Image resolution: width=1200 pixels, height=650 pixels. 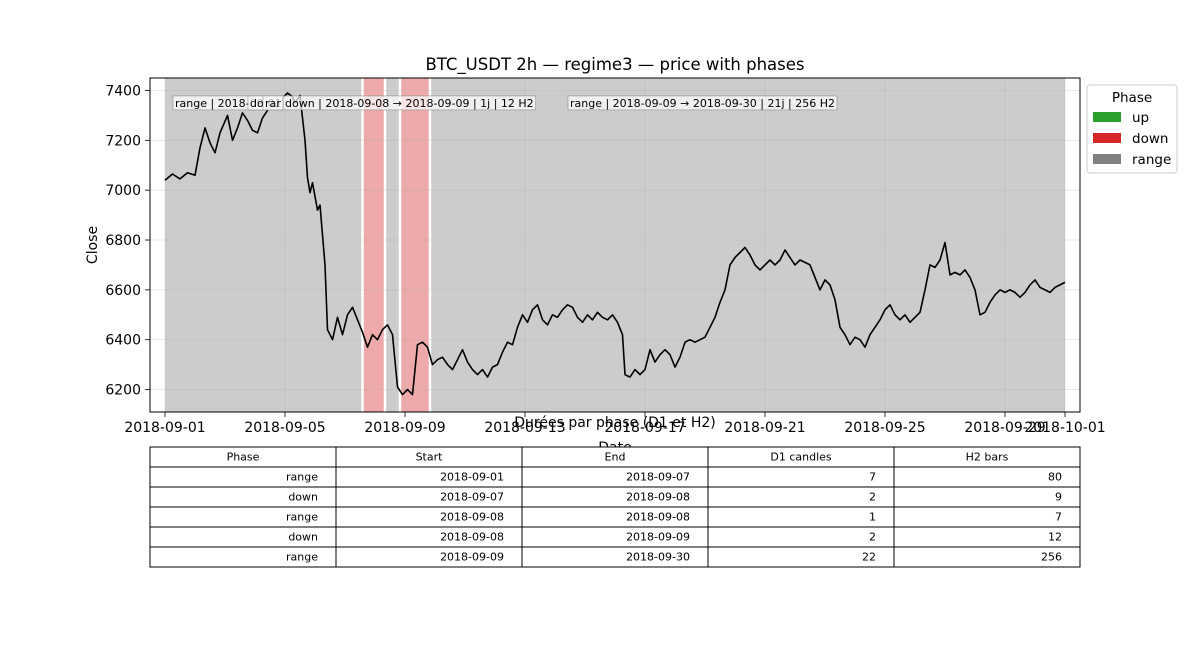 I want to click on y-tick-label: 7200, so click(x=123, y=141).